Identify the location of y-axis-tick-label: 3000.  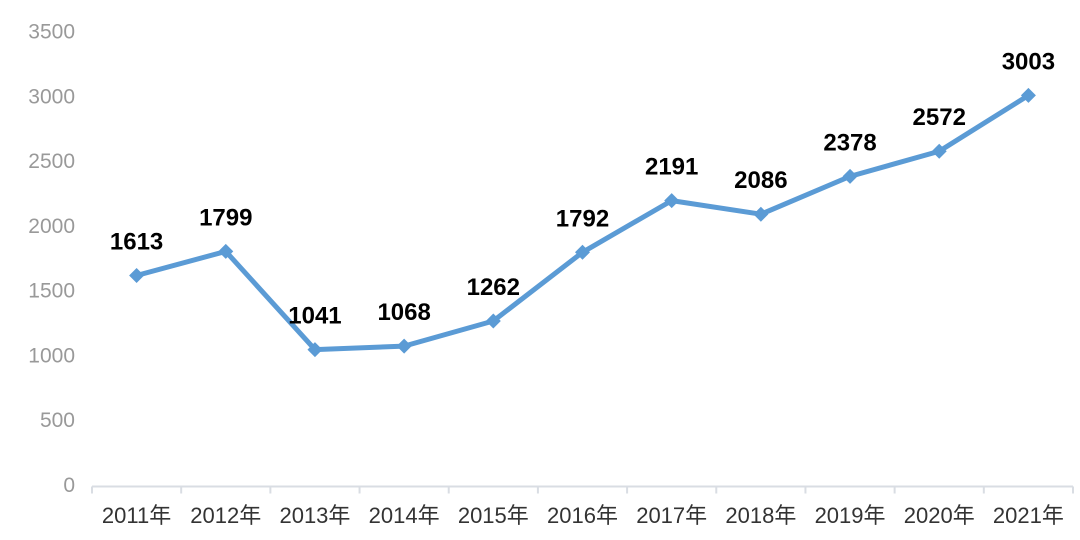
(51, 96).